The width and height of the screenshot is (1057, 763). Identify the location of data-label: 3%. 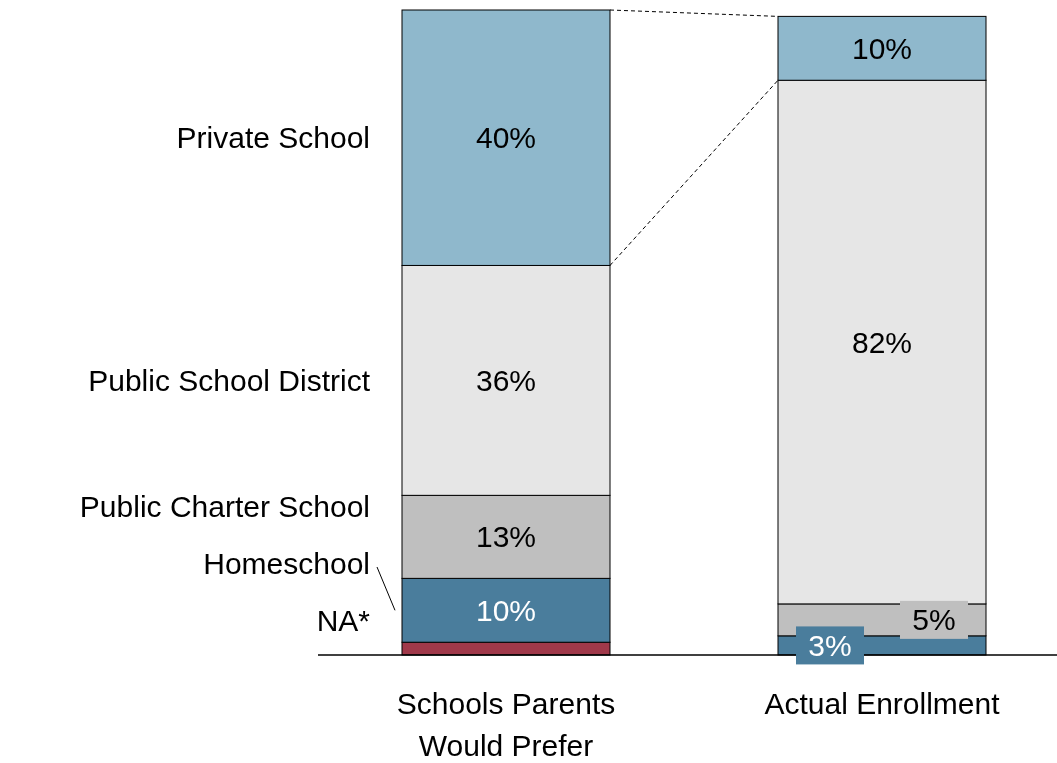
(830, 645).